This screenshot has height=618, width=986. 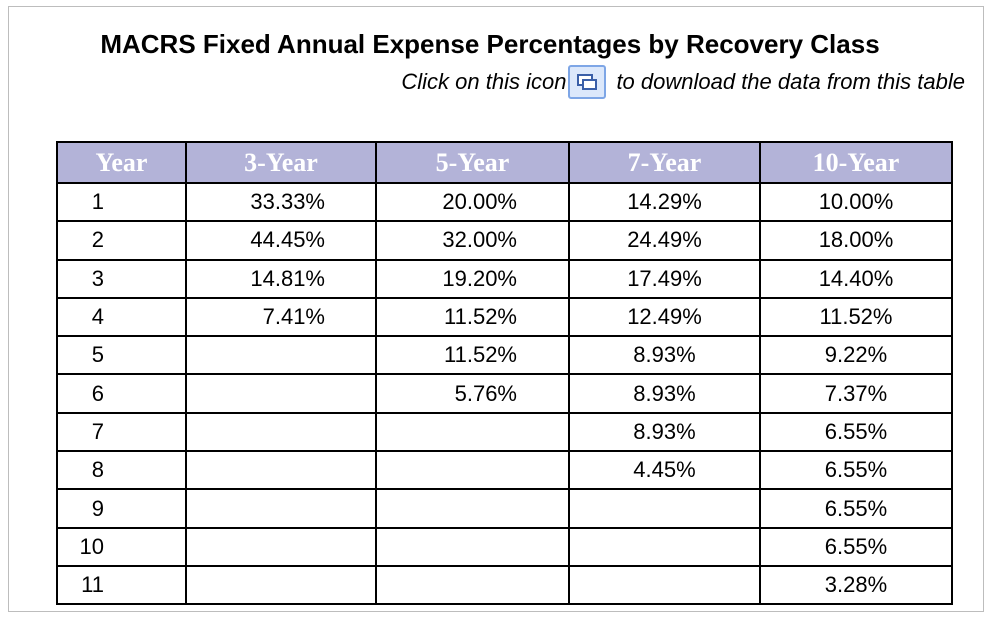 I want to click on table-row: 1 33.33% 20.00% 14.29% 10.00%, so click(x=504, y=202).